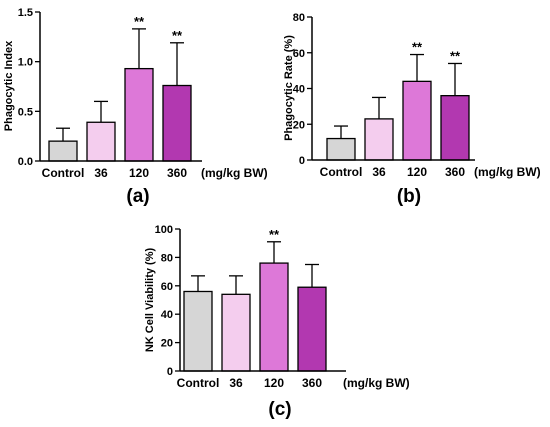 This screenshot has height=427, width=550. I want to click on chart-c-y-tick-label-2: 40, so click(167, 315).